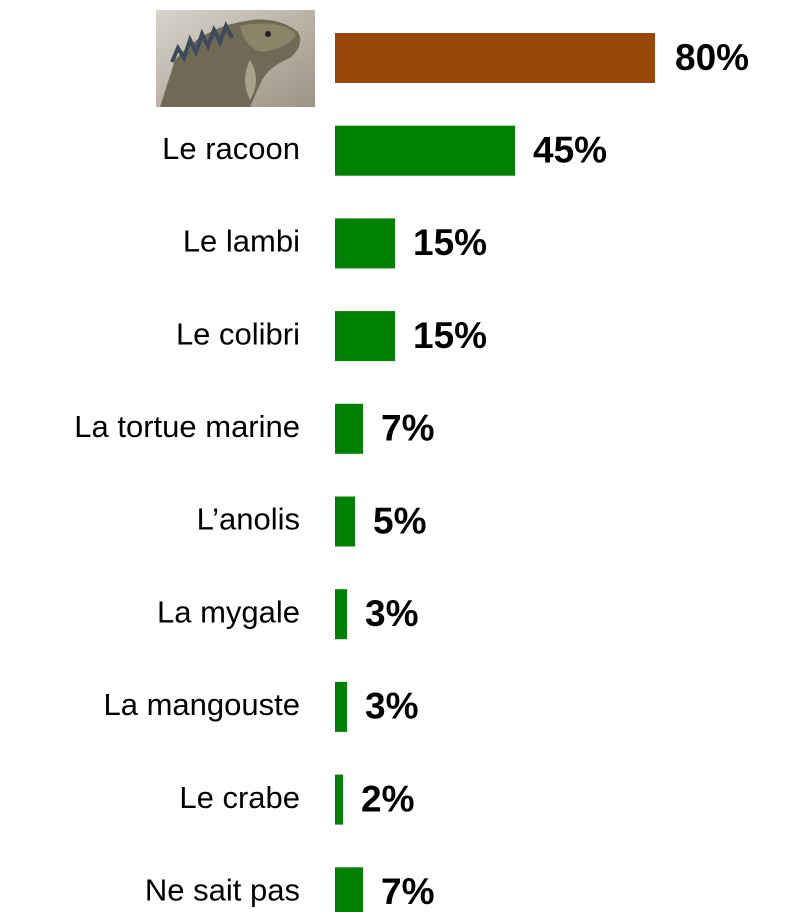 The width and height of the screenshot is (807, 912). What do you see at coordinates (238, 333) in the screenshot?
I see `category-label: Le colibri` at bounding box center [238, 333].